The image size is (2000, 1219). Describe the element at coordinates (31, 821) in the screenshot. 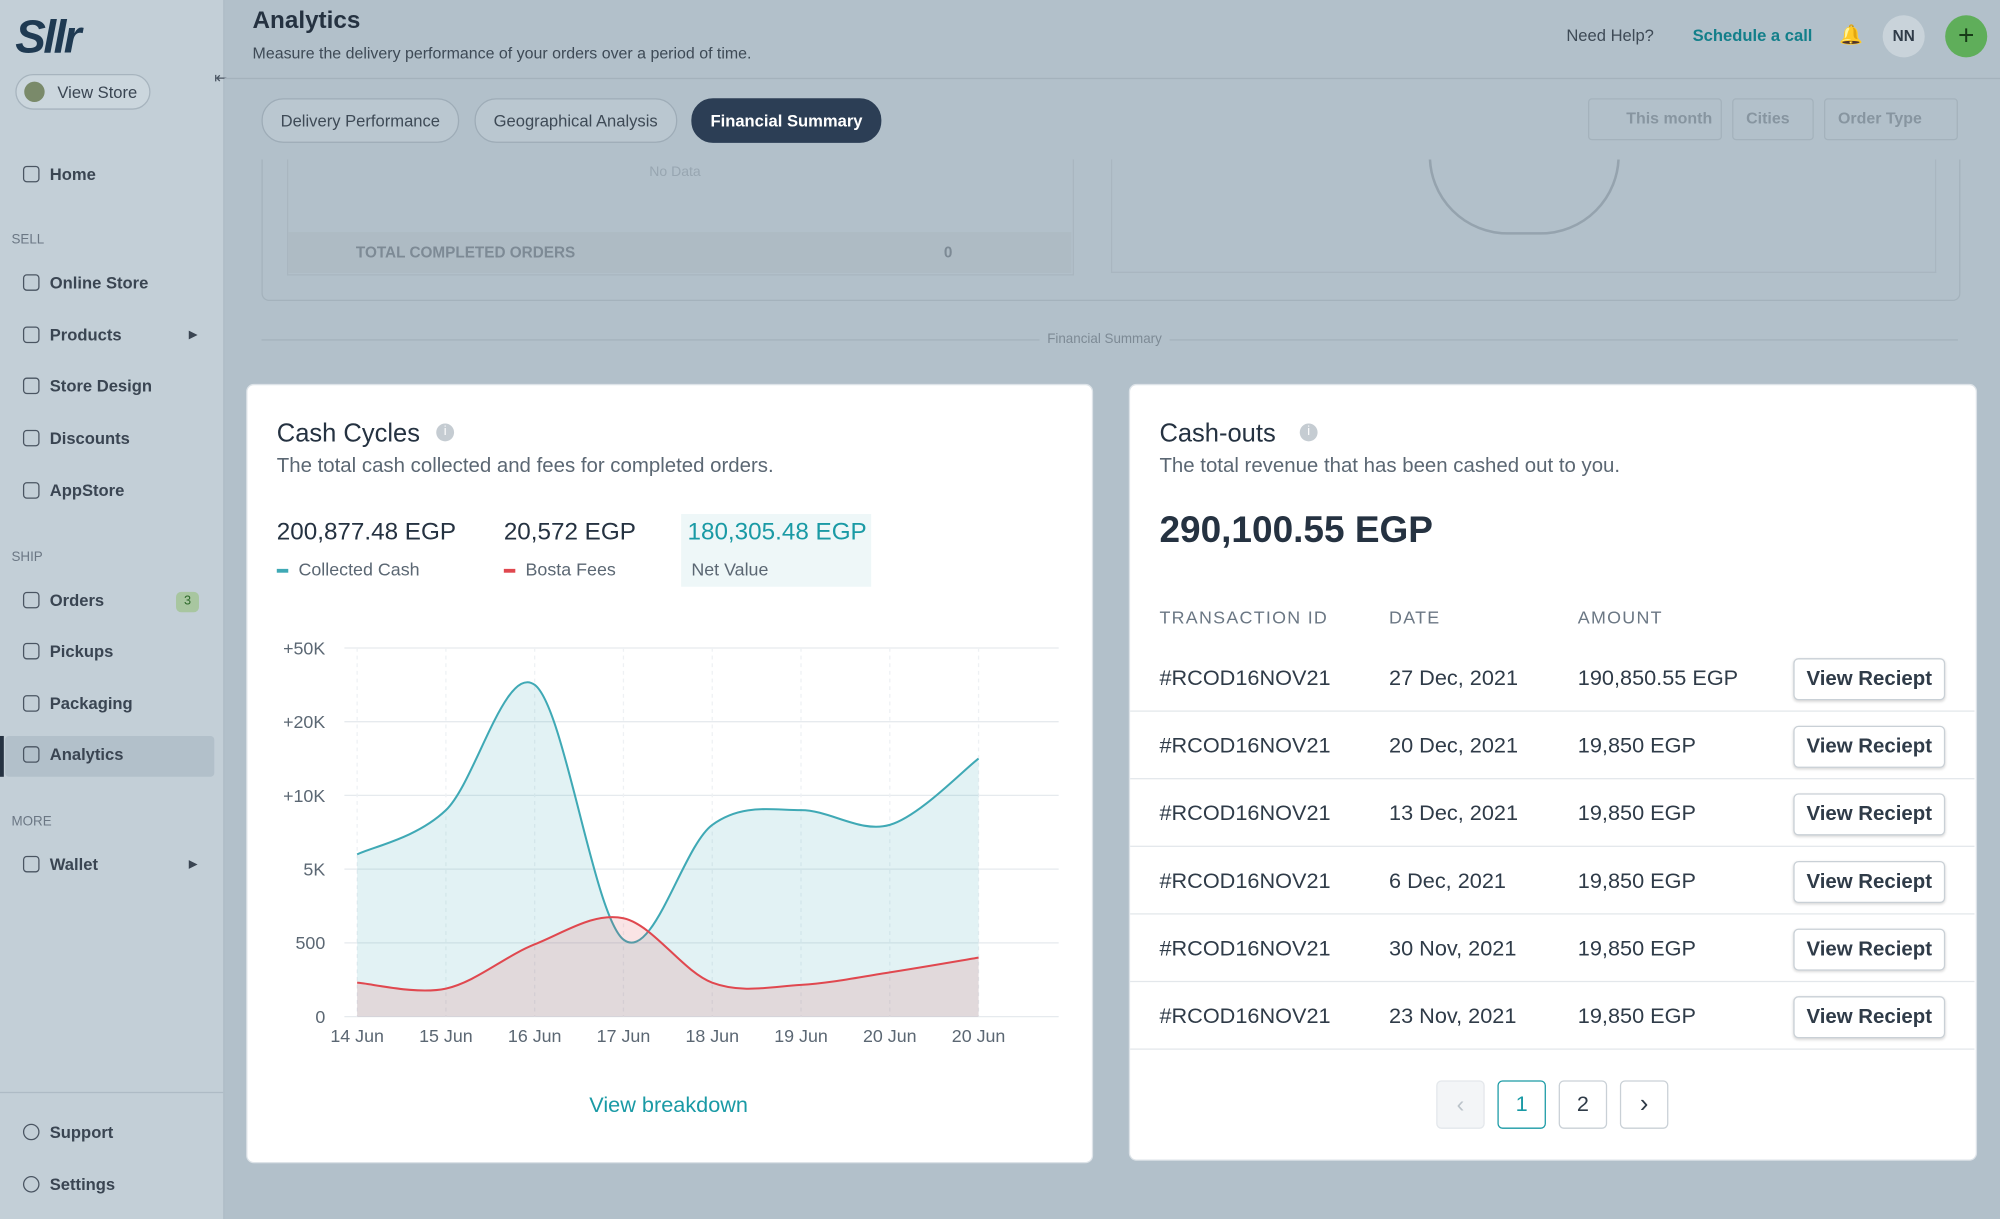

I see `section-title: MORE` at that location.